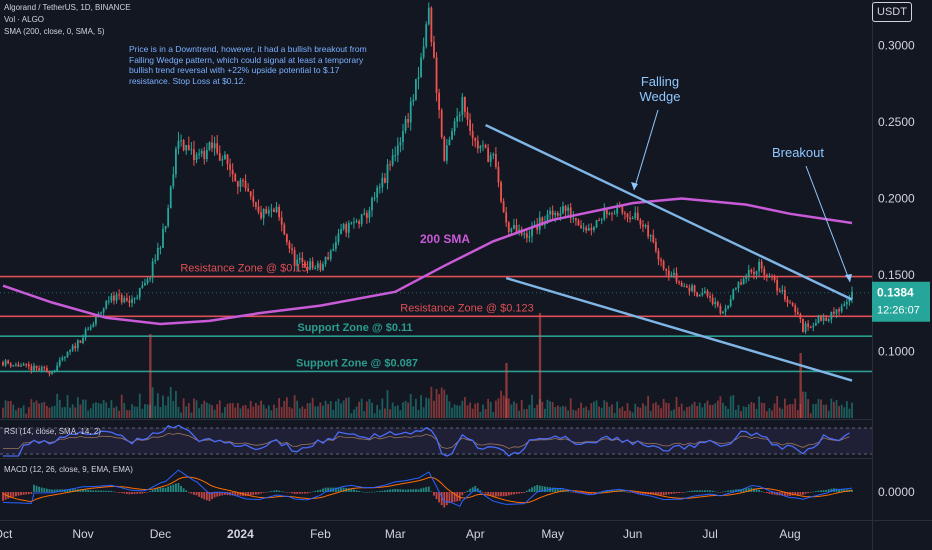  I want to click on x-tick-label: Dec, so click(160, 534).